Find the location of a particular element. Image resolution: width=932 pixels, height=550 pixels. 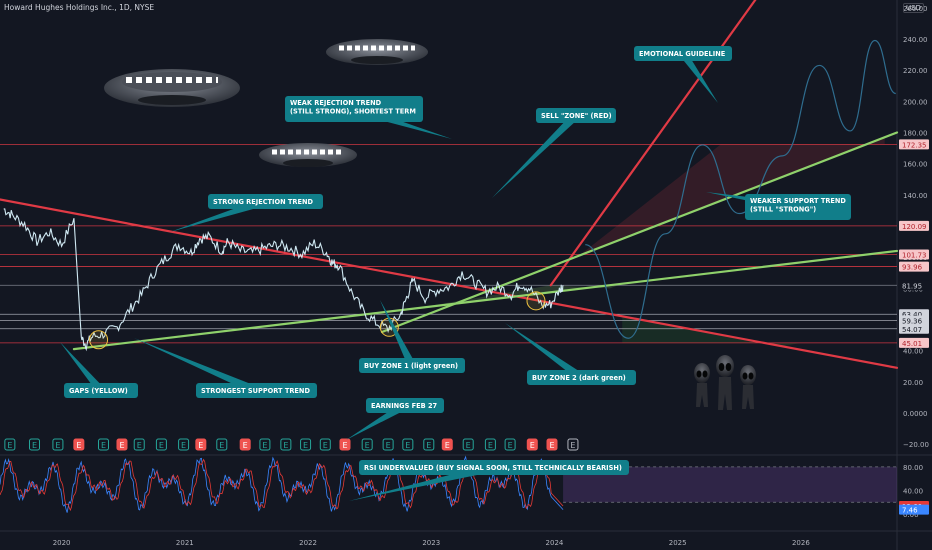

callout-label: GAPS (YELLOW) is located at coordinates (98, 391).